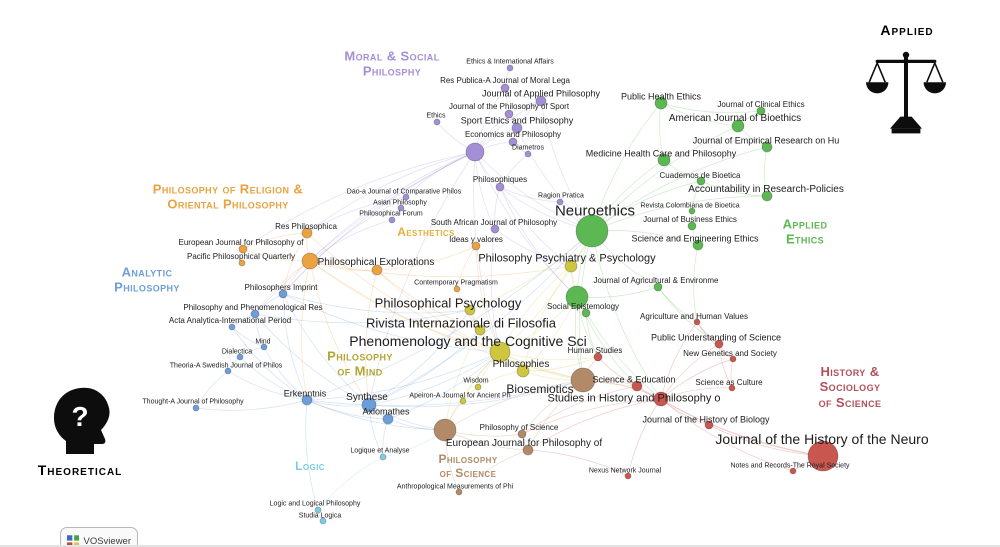 The image size is (1000, 547). I want to click on journal-label: Anthropological Measurements of Phi, so click(455, 487).